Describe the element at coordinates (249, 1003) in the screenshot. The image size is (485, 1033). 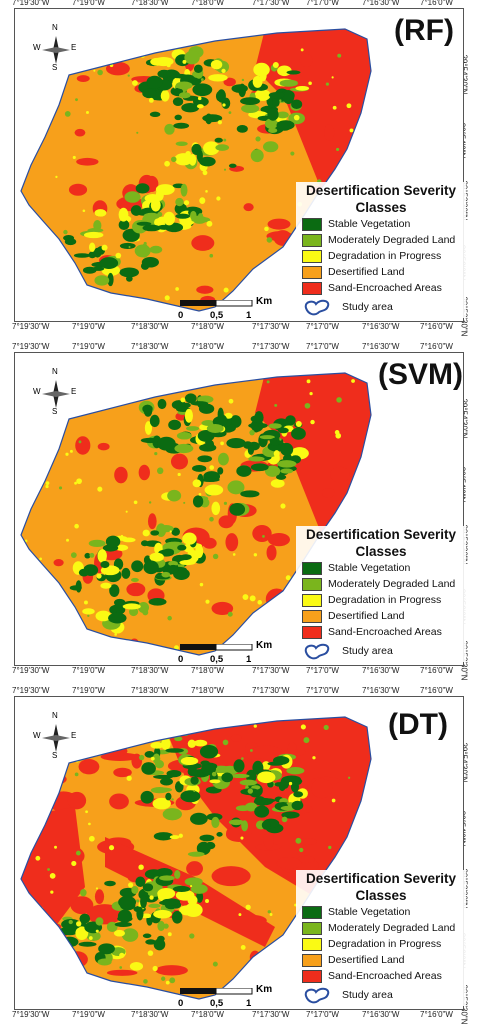
I see `scale-tick: 1` at that location.